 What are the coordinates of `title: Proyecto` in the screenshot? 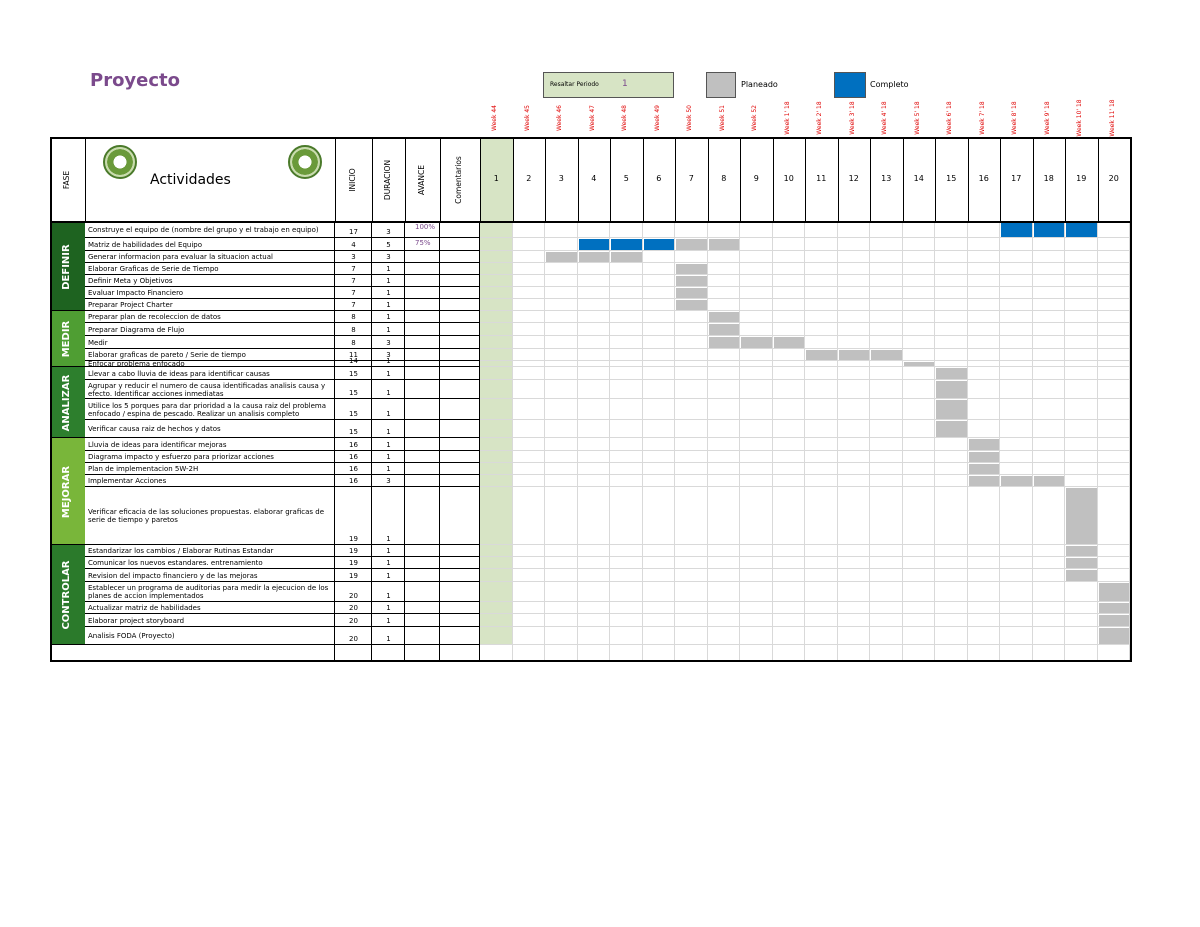 It's located at (135, 80).